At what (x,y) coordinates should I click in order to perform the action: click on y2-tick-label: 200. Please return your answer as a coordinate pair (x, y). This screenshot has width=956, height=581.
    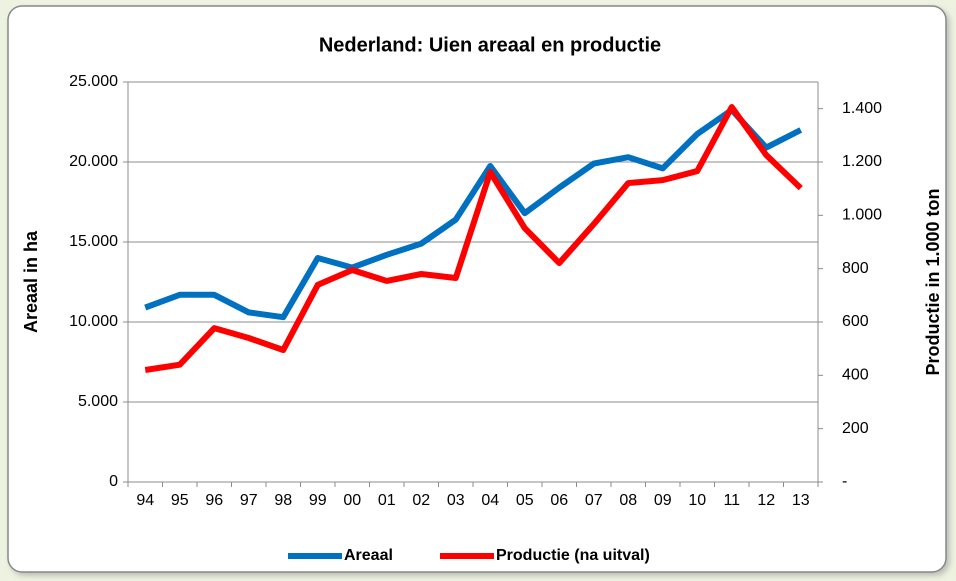
    Looking at the image, I should click on (855, 428).